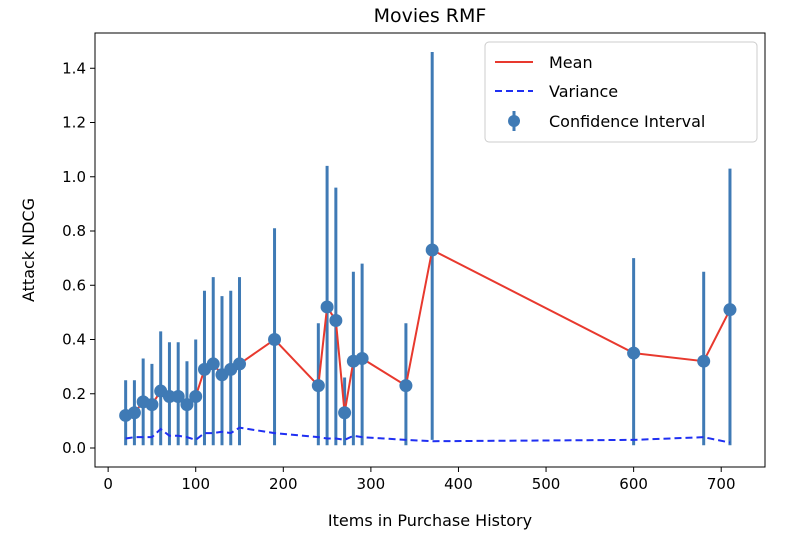 Image resolution: width=802 pixels, height=560 pixels. What do you see at coordinates (514, 121) in the screenshot?
I see `legend-ci-swatch-marker` at bounding box center [514, 121].